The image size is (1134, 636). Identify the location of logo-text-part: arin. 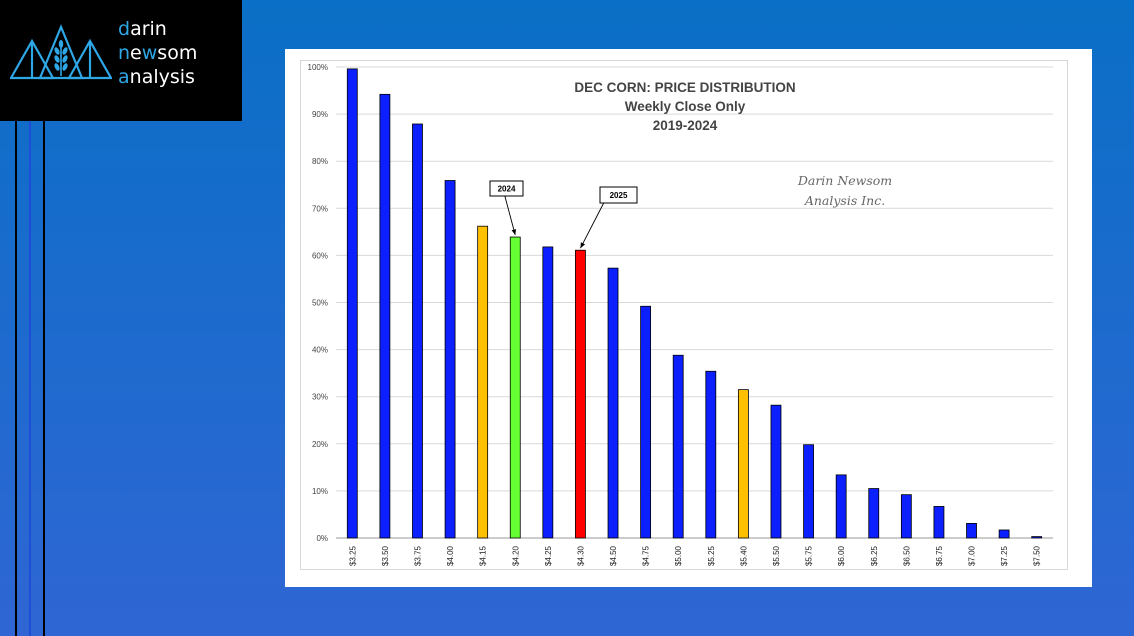
(148, 29).